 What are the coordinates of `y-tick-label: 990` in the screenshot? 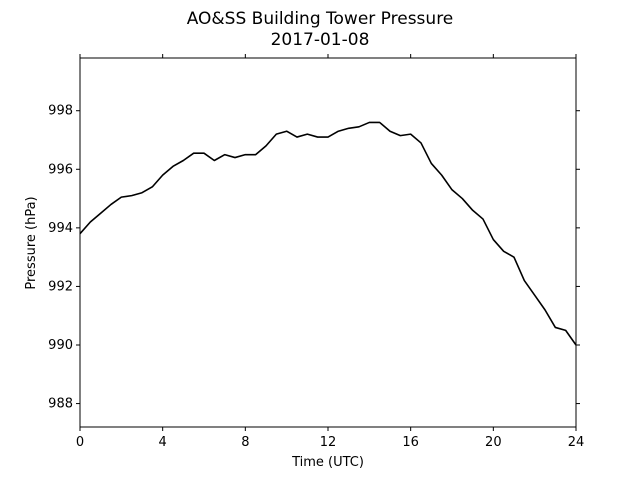 It's located at (60, 345).